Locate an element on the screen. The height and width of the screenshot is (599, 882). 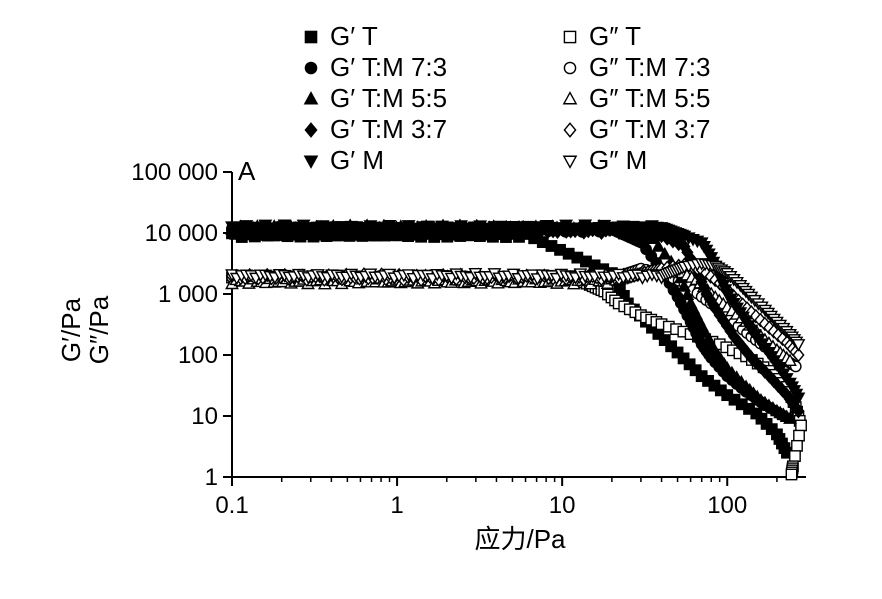
legend-item-left-0: G′ T is located at coordinates (341, 36).